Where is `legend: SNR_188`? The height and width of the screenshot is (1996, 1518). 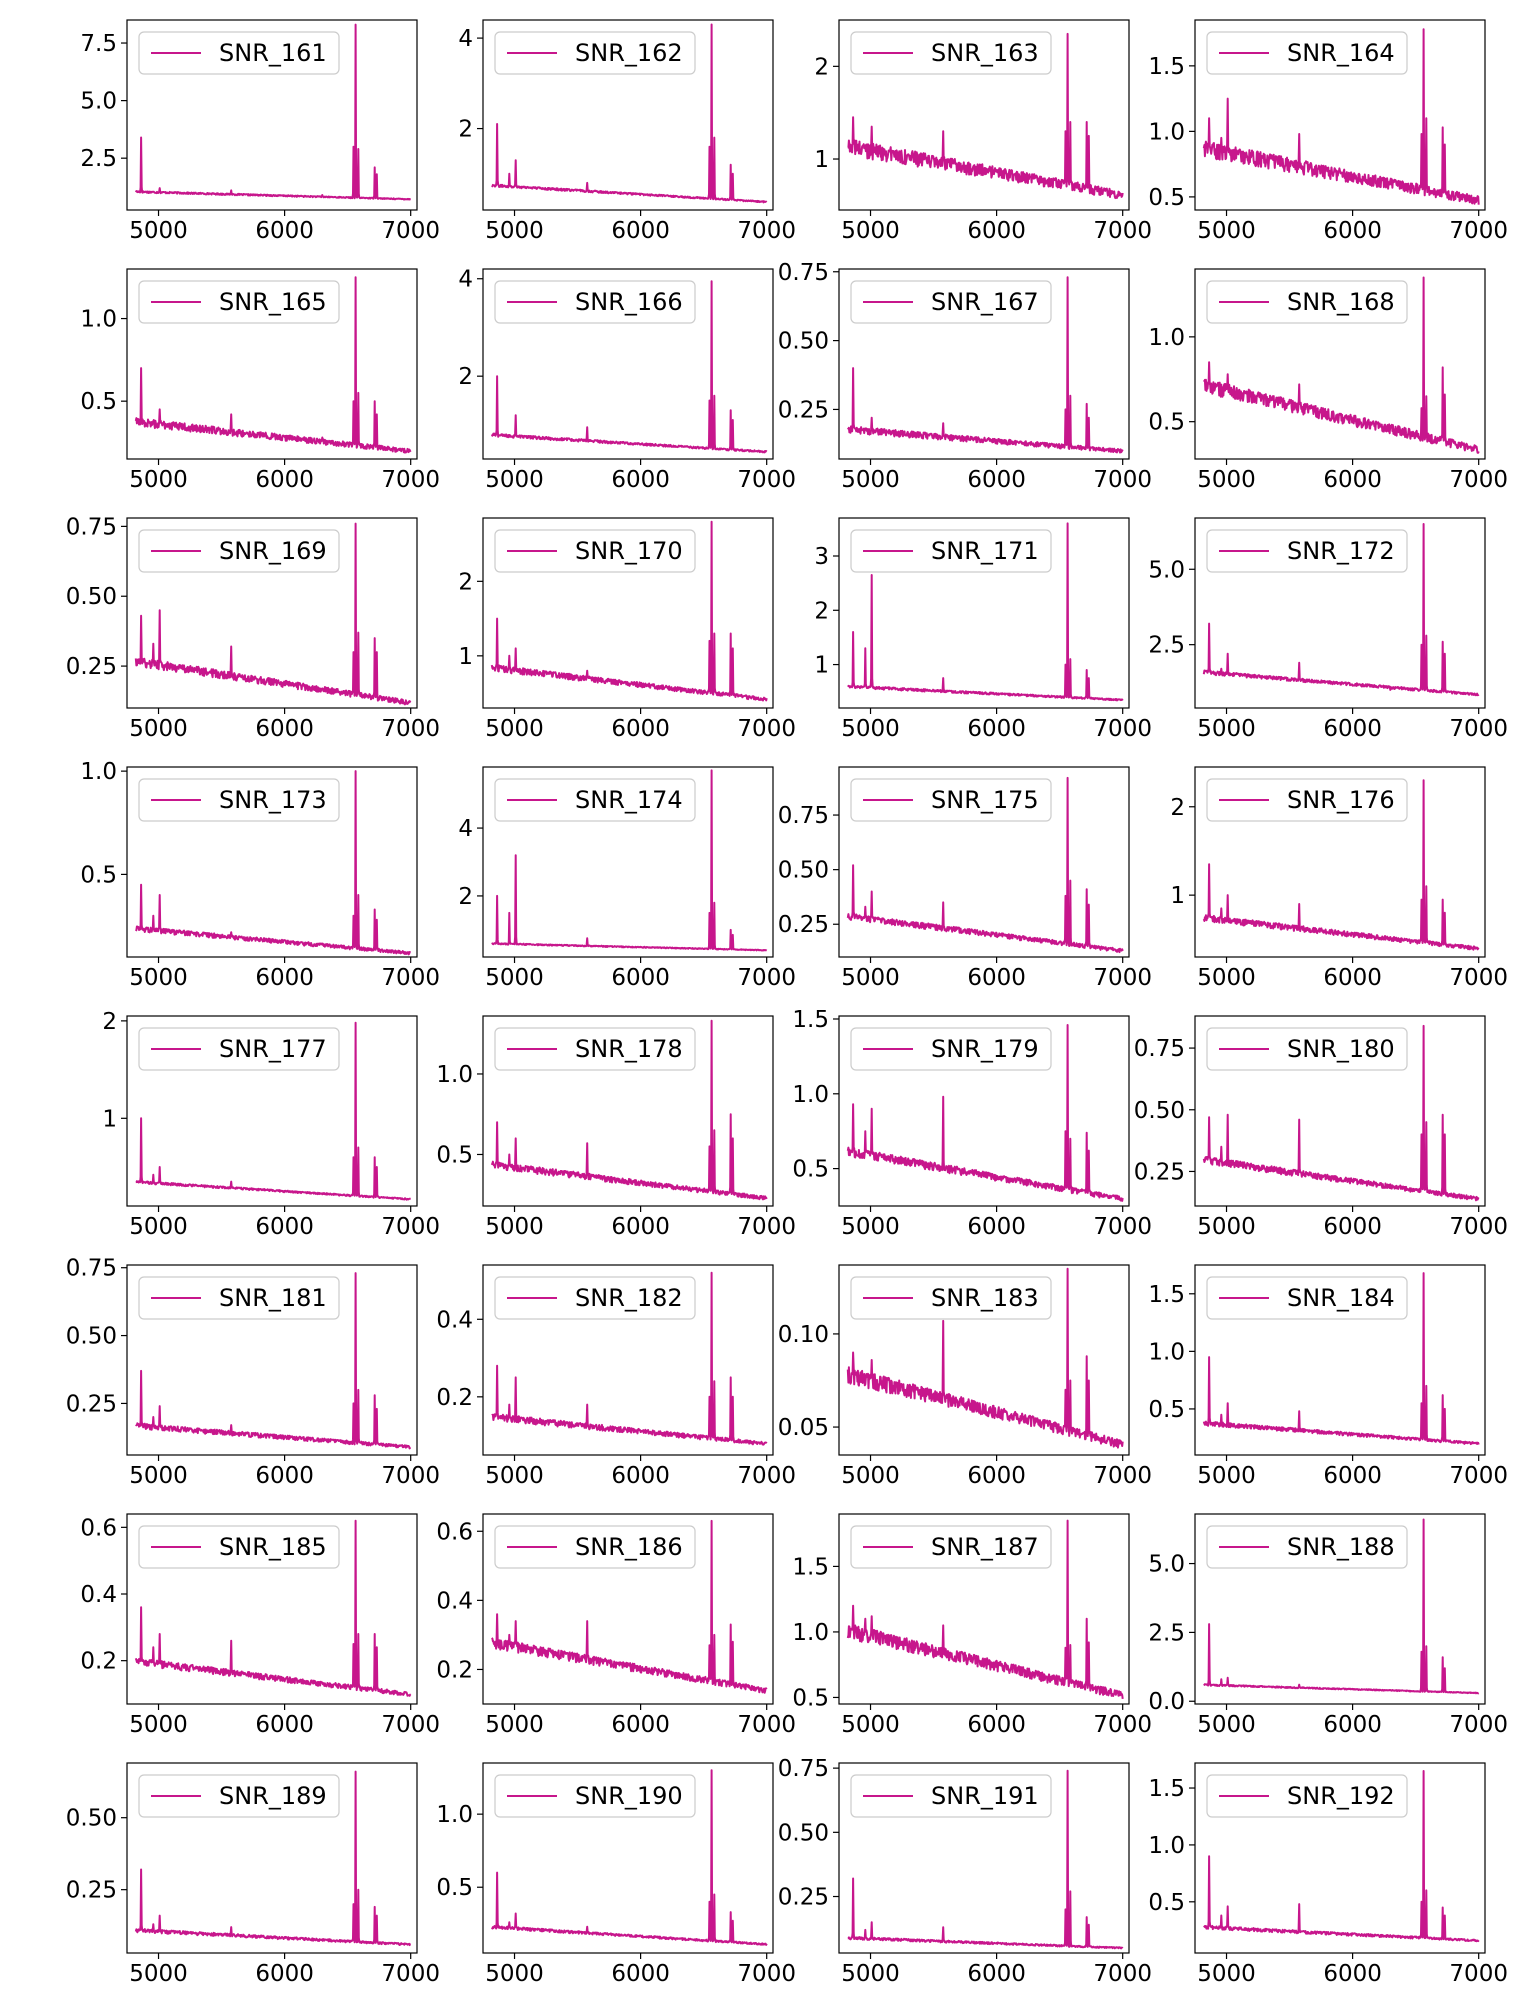 legend: SNR_188 is located at coordinates (1307, 1547).